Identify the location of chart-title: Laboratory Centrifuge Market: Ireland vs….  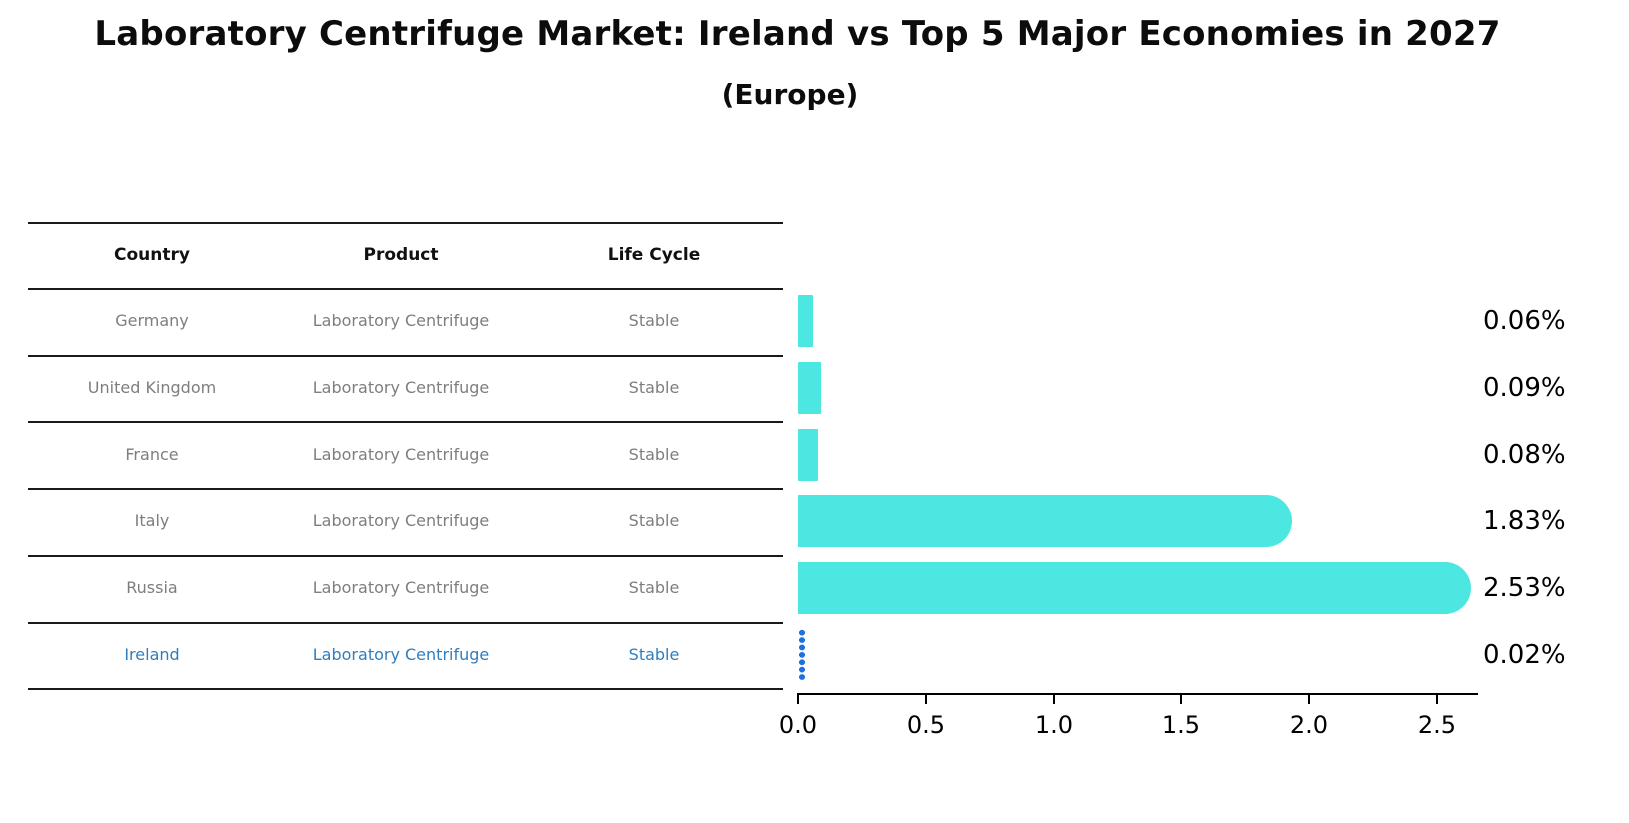
(797, 34).